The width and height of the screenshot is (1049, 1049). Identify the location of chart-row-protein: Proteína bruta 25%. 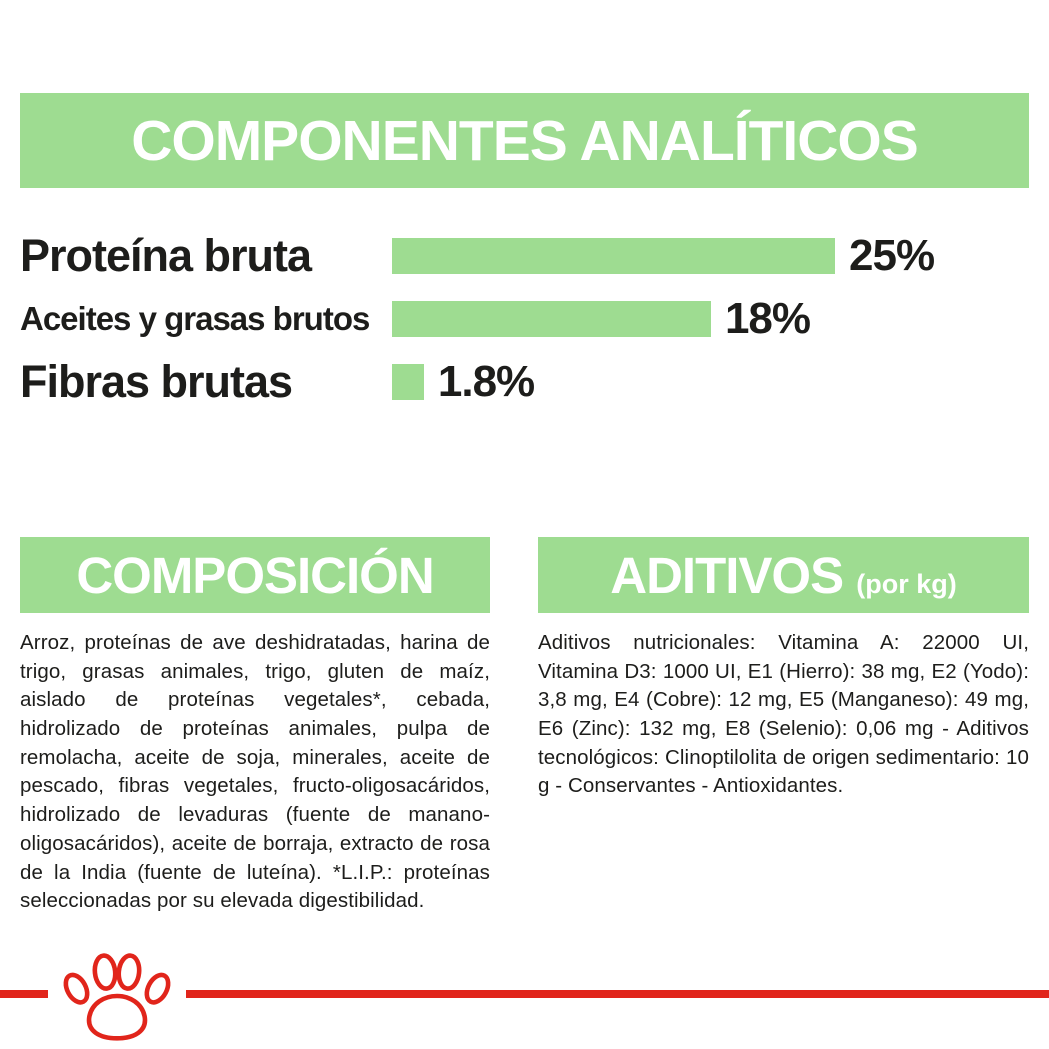
(524, 255).